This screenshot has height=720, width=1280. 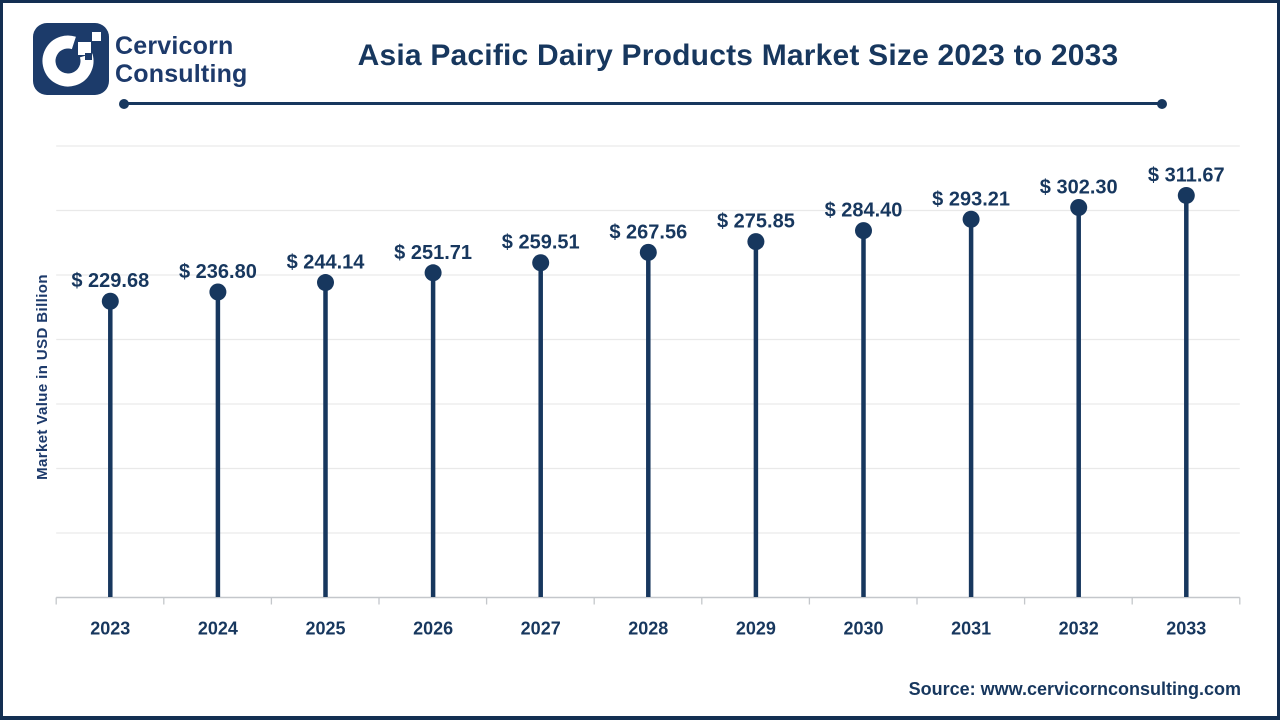 I want to click on year-label-2023: 2023, so click(x=110, y=629).